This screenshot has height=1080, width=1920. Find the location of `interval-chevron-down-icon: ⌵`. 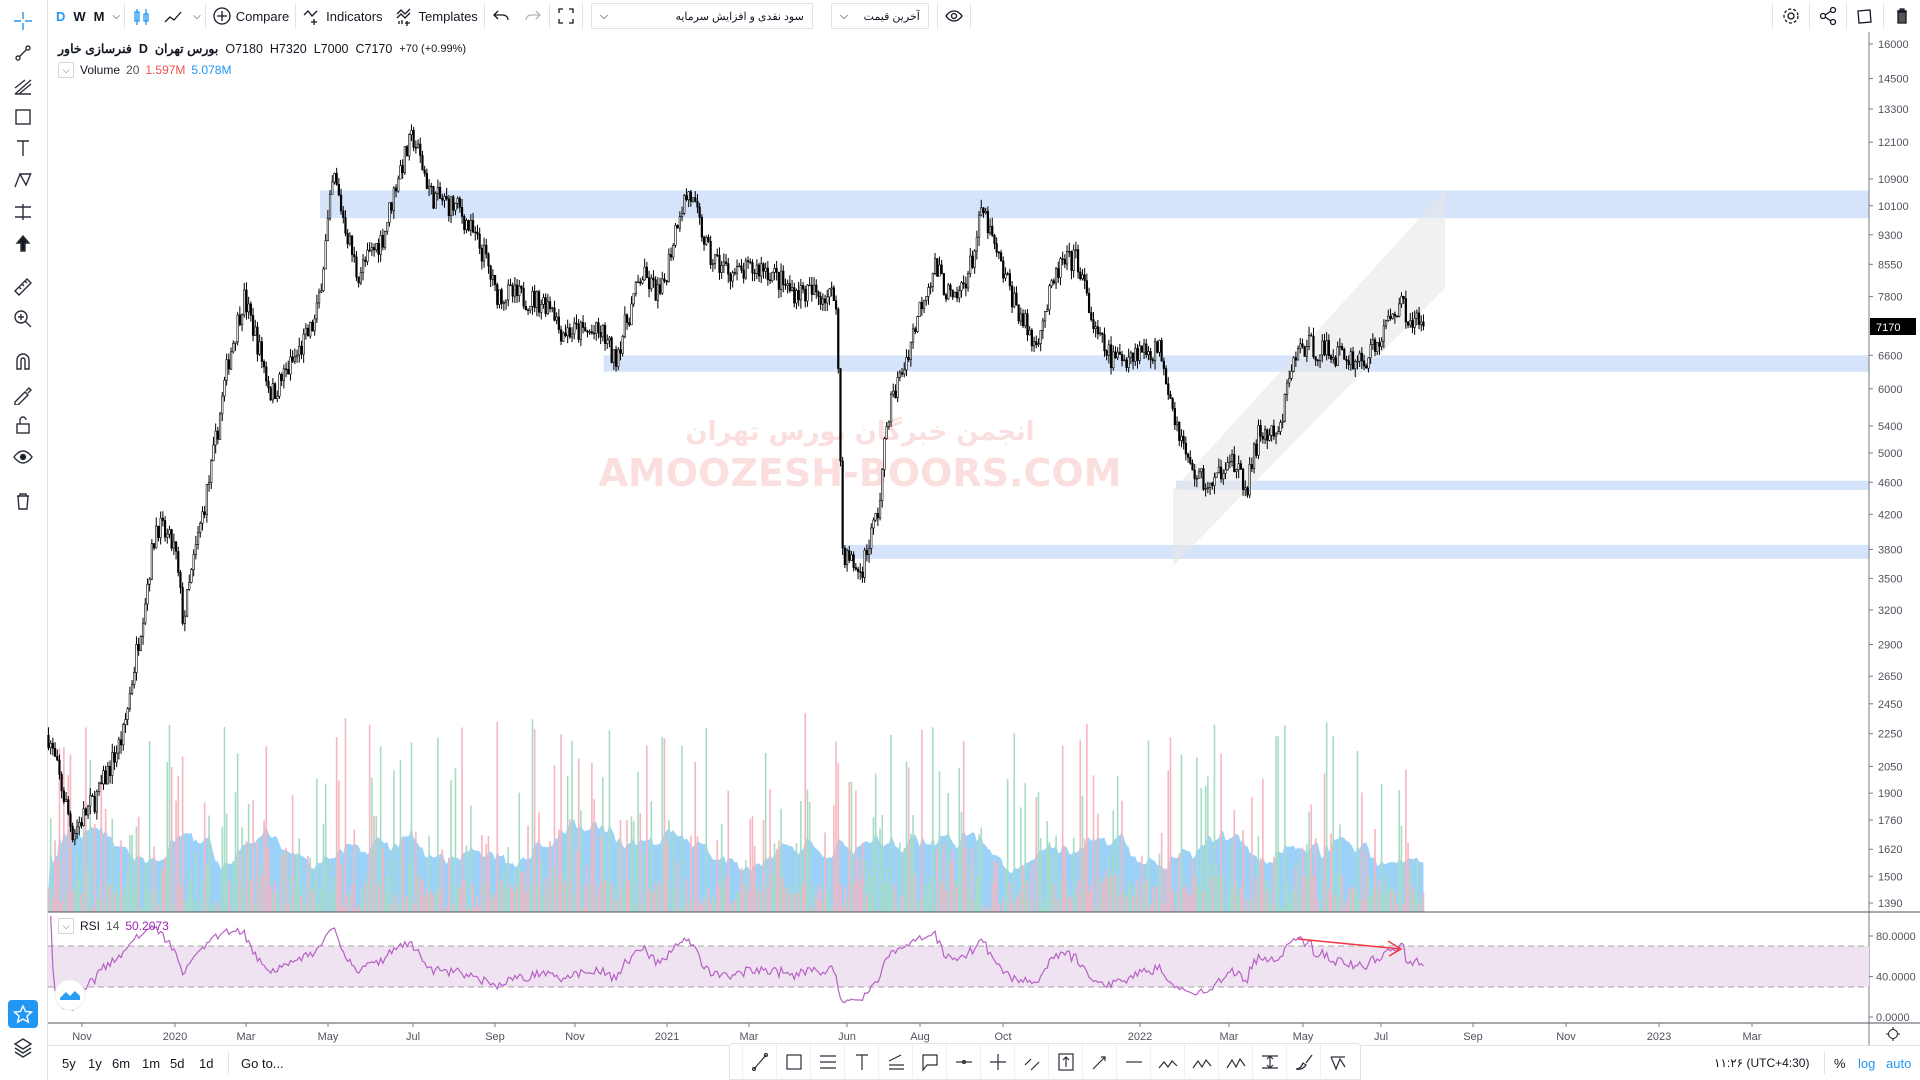

interval-chevron-down-icon: ⌵ is located at coordinates (116, 16).